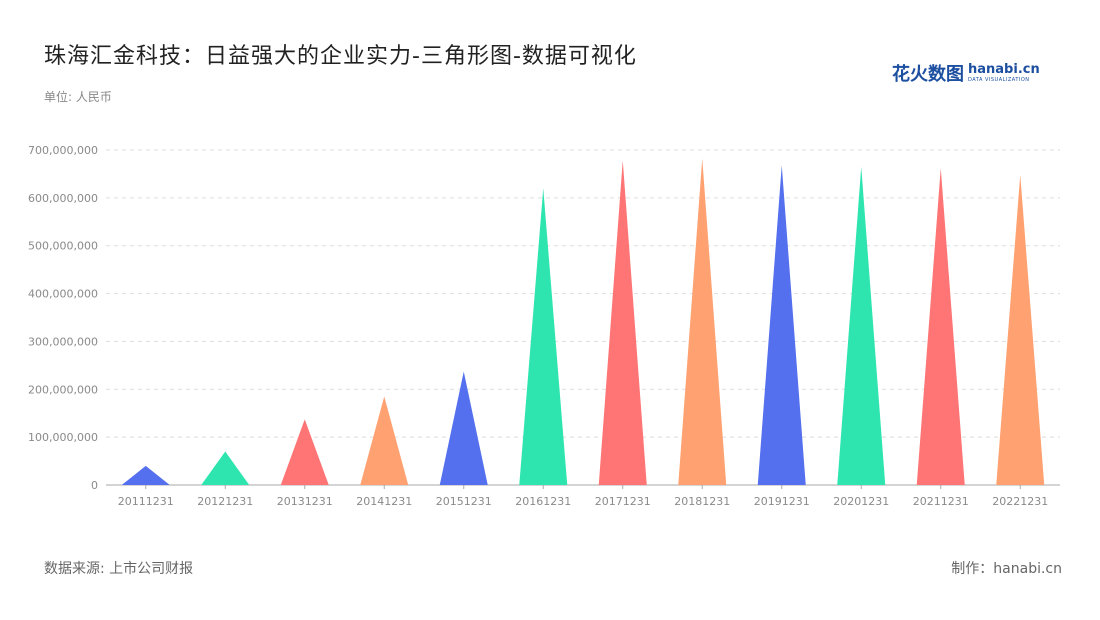  What do you see at coordinates (966, 73) in the screenshot?
I see `brand-logo: 花火数图 hanabi.cn DATA VISUALIZATION` at bounding box center [966, 73].